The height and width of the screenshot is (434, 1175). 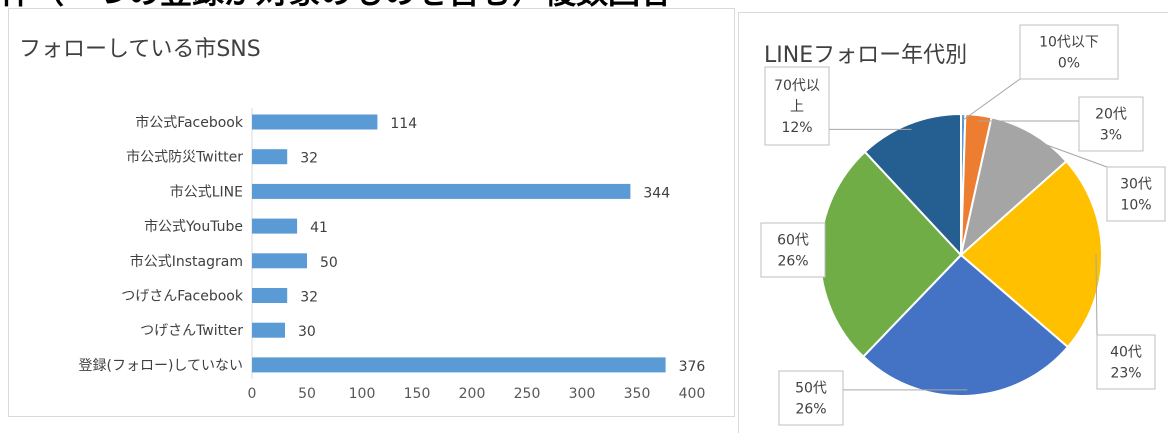 I want to click on x-tick-label: 400, so click(x=692, y=394).